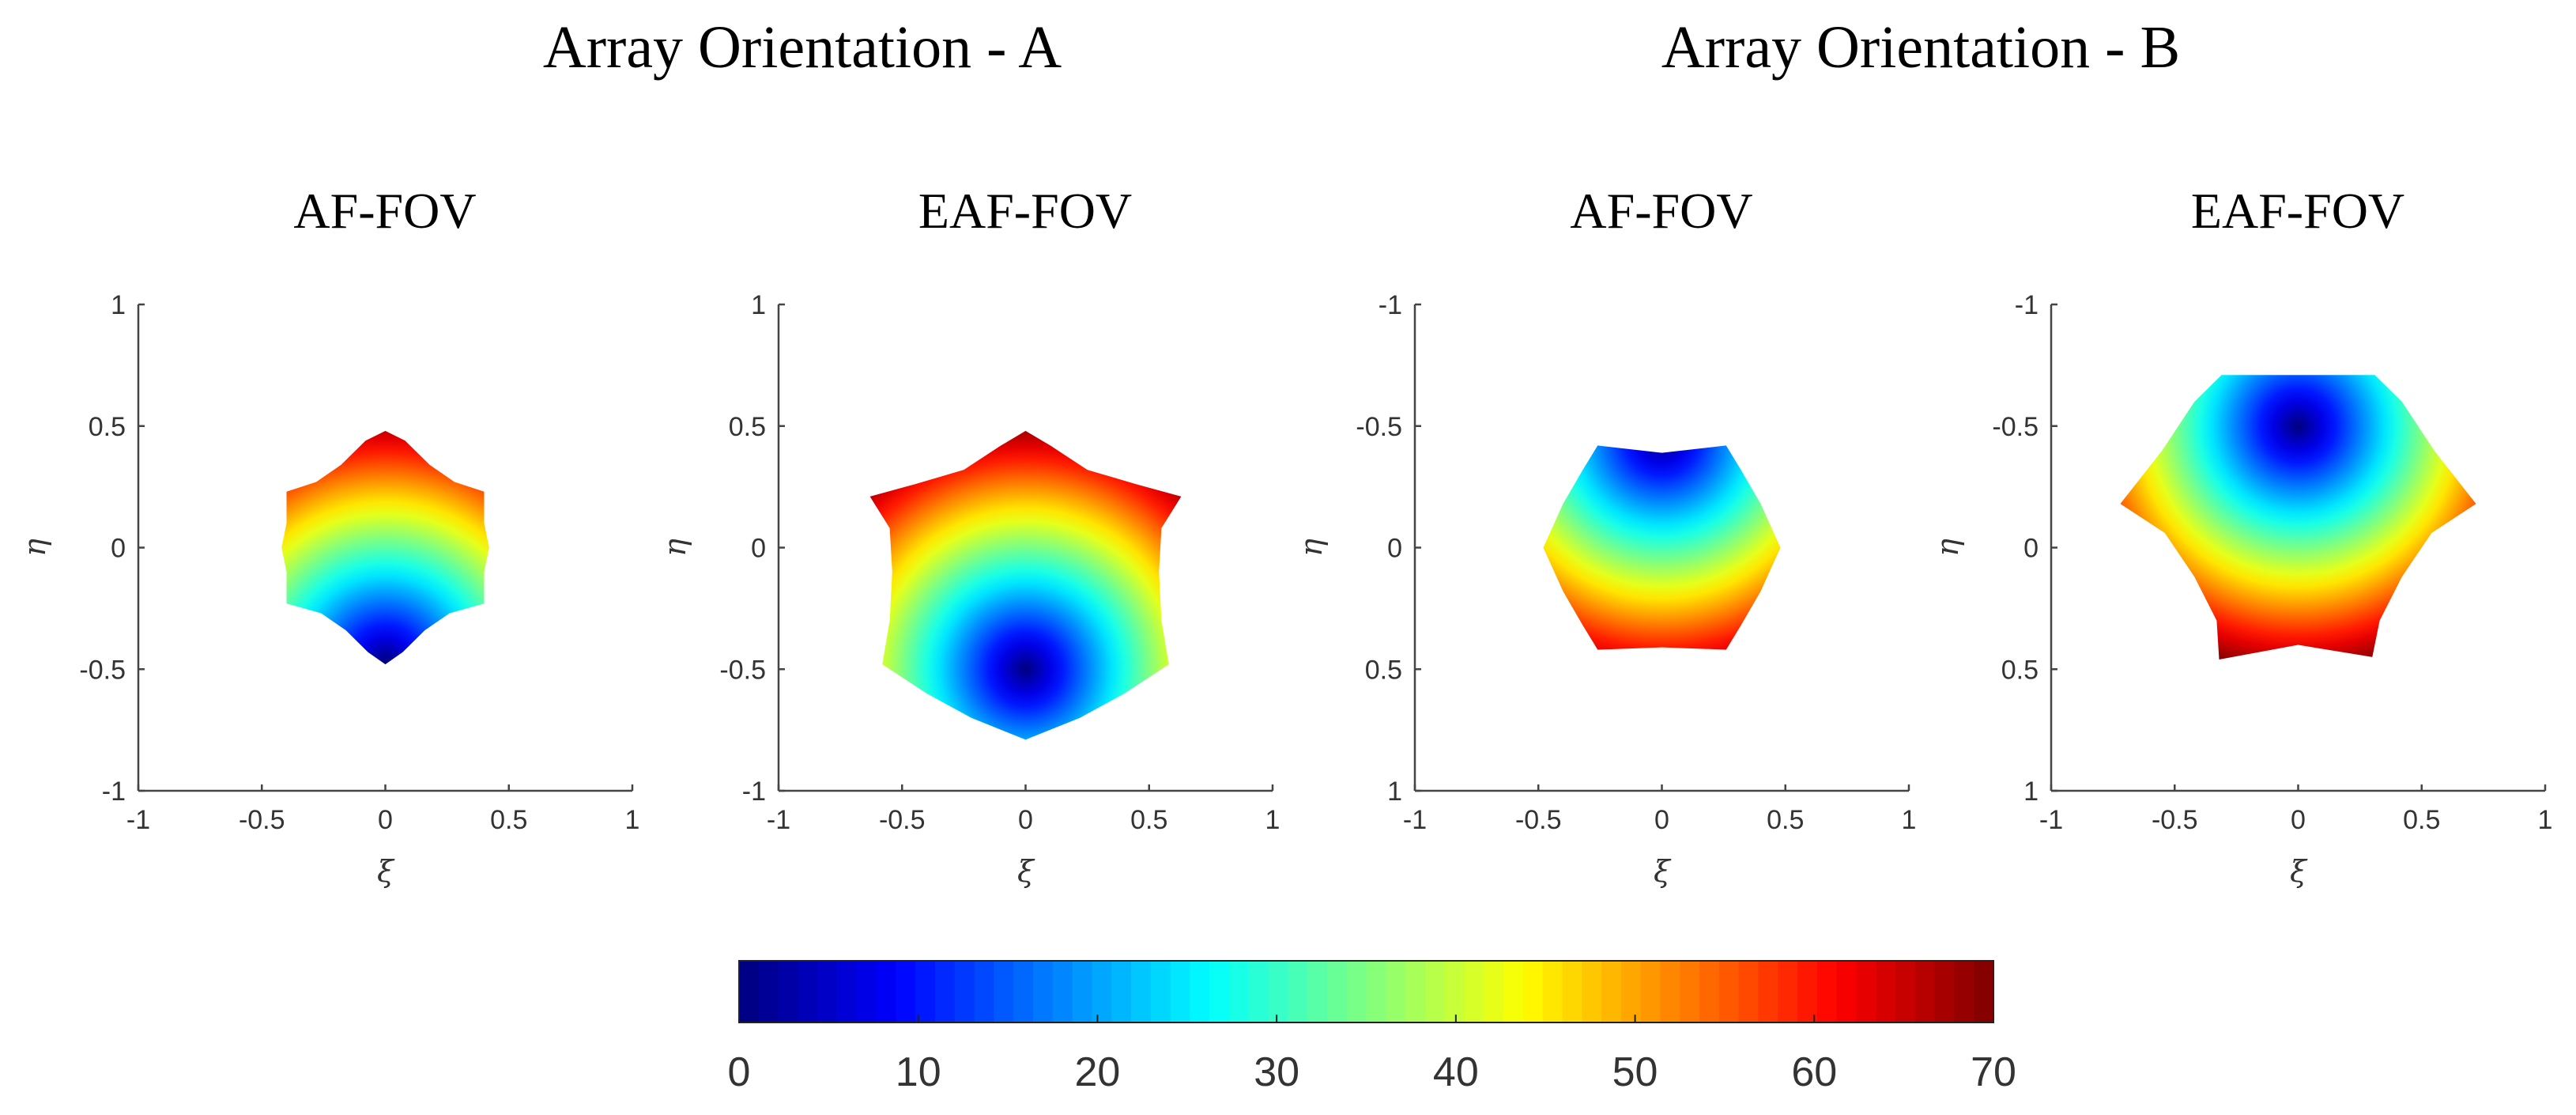  Describe the element at coordinates (739, 1072) in the screenshot. I see `colorbar-tick-label: 0` at that location.